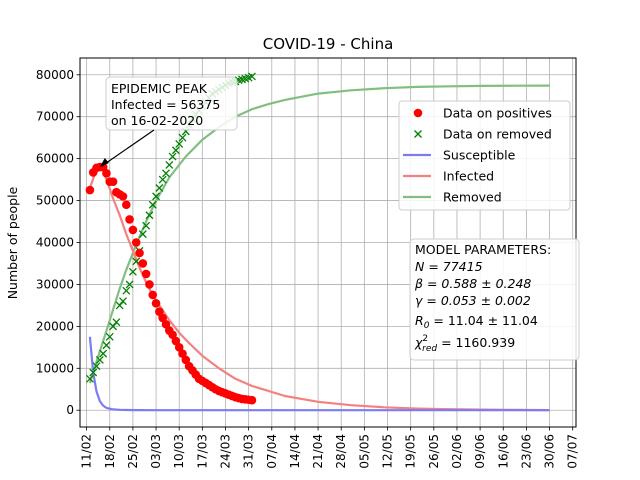 This screenshot has height=480, width=640. What do you see at coordinates (157, 120) in the screenshot?
I see `annotation-line: on 16-02-2020` at bounding box center [157, 120].